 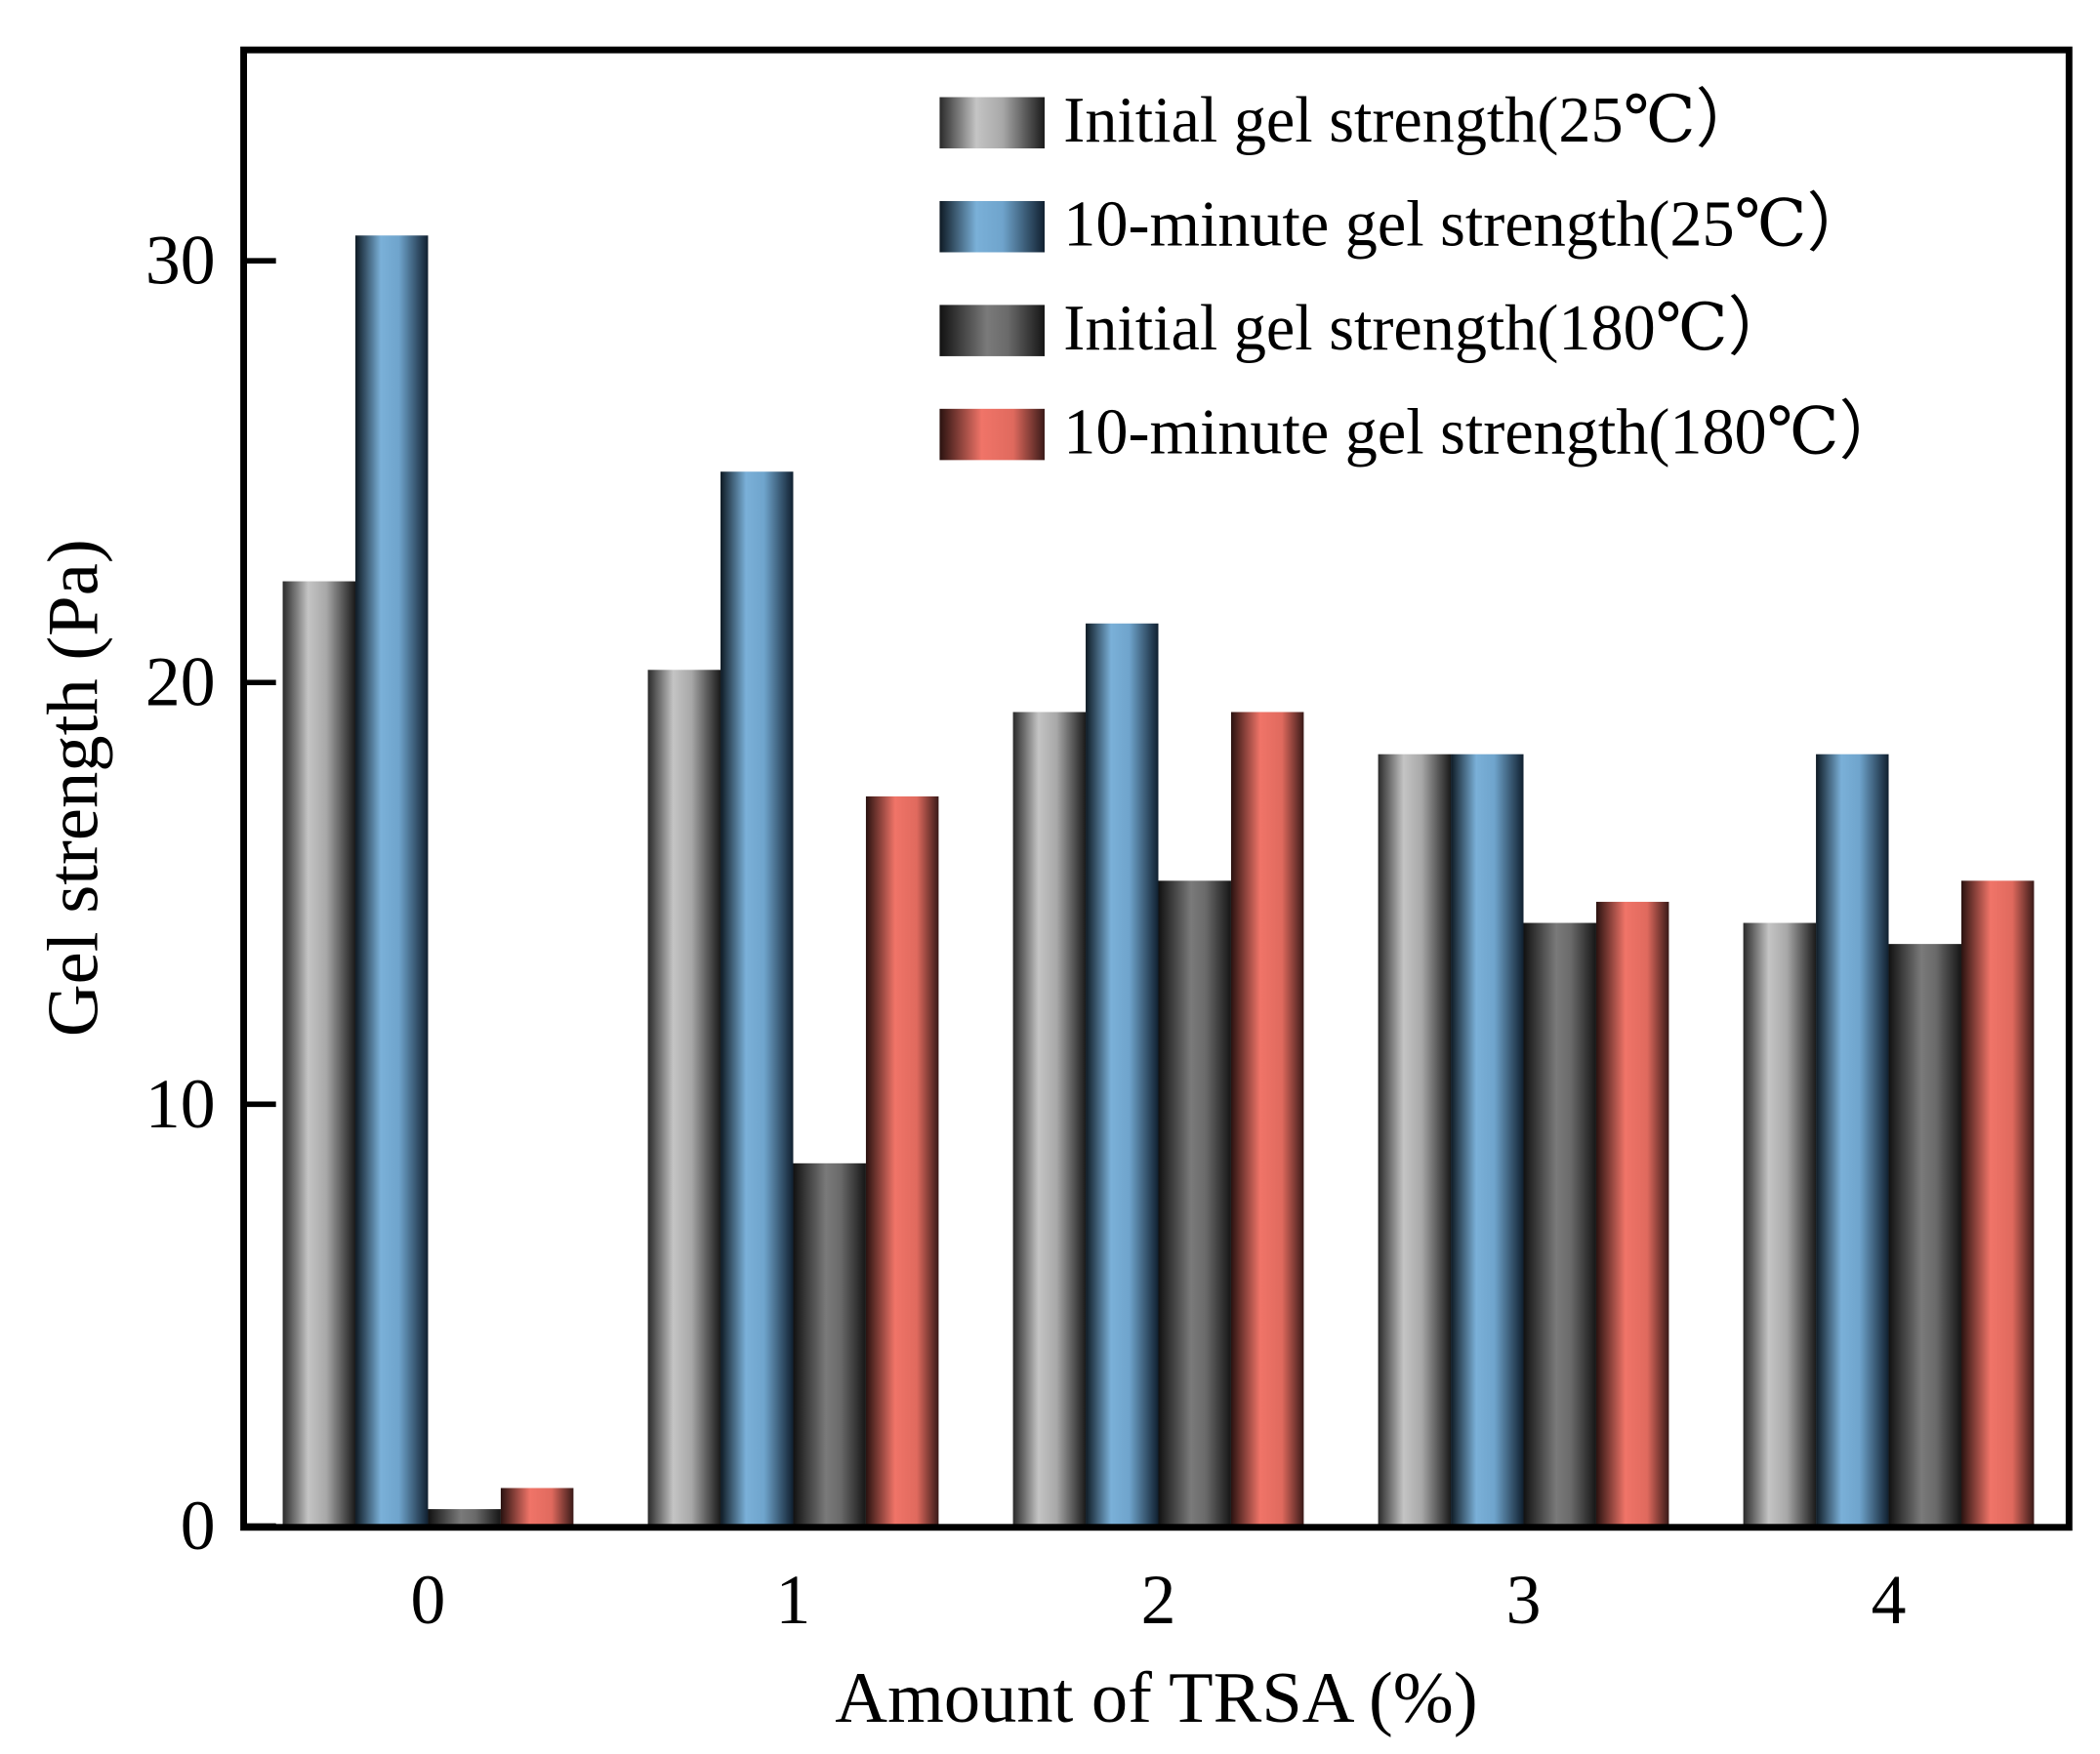 I want to click on y-axis-label: Gel strength (Pa), so click(x=73, y=788).